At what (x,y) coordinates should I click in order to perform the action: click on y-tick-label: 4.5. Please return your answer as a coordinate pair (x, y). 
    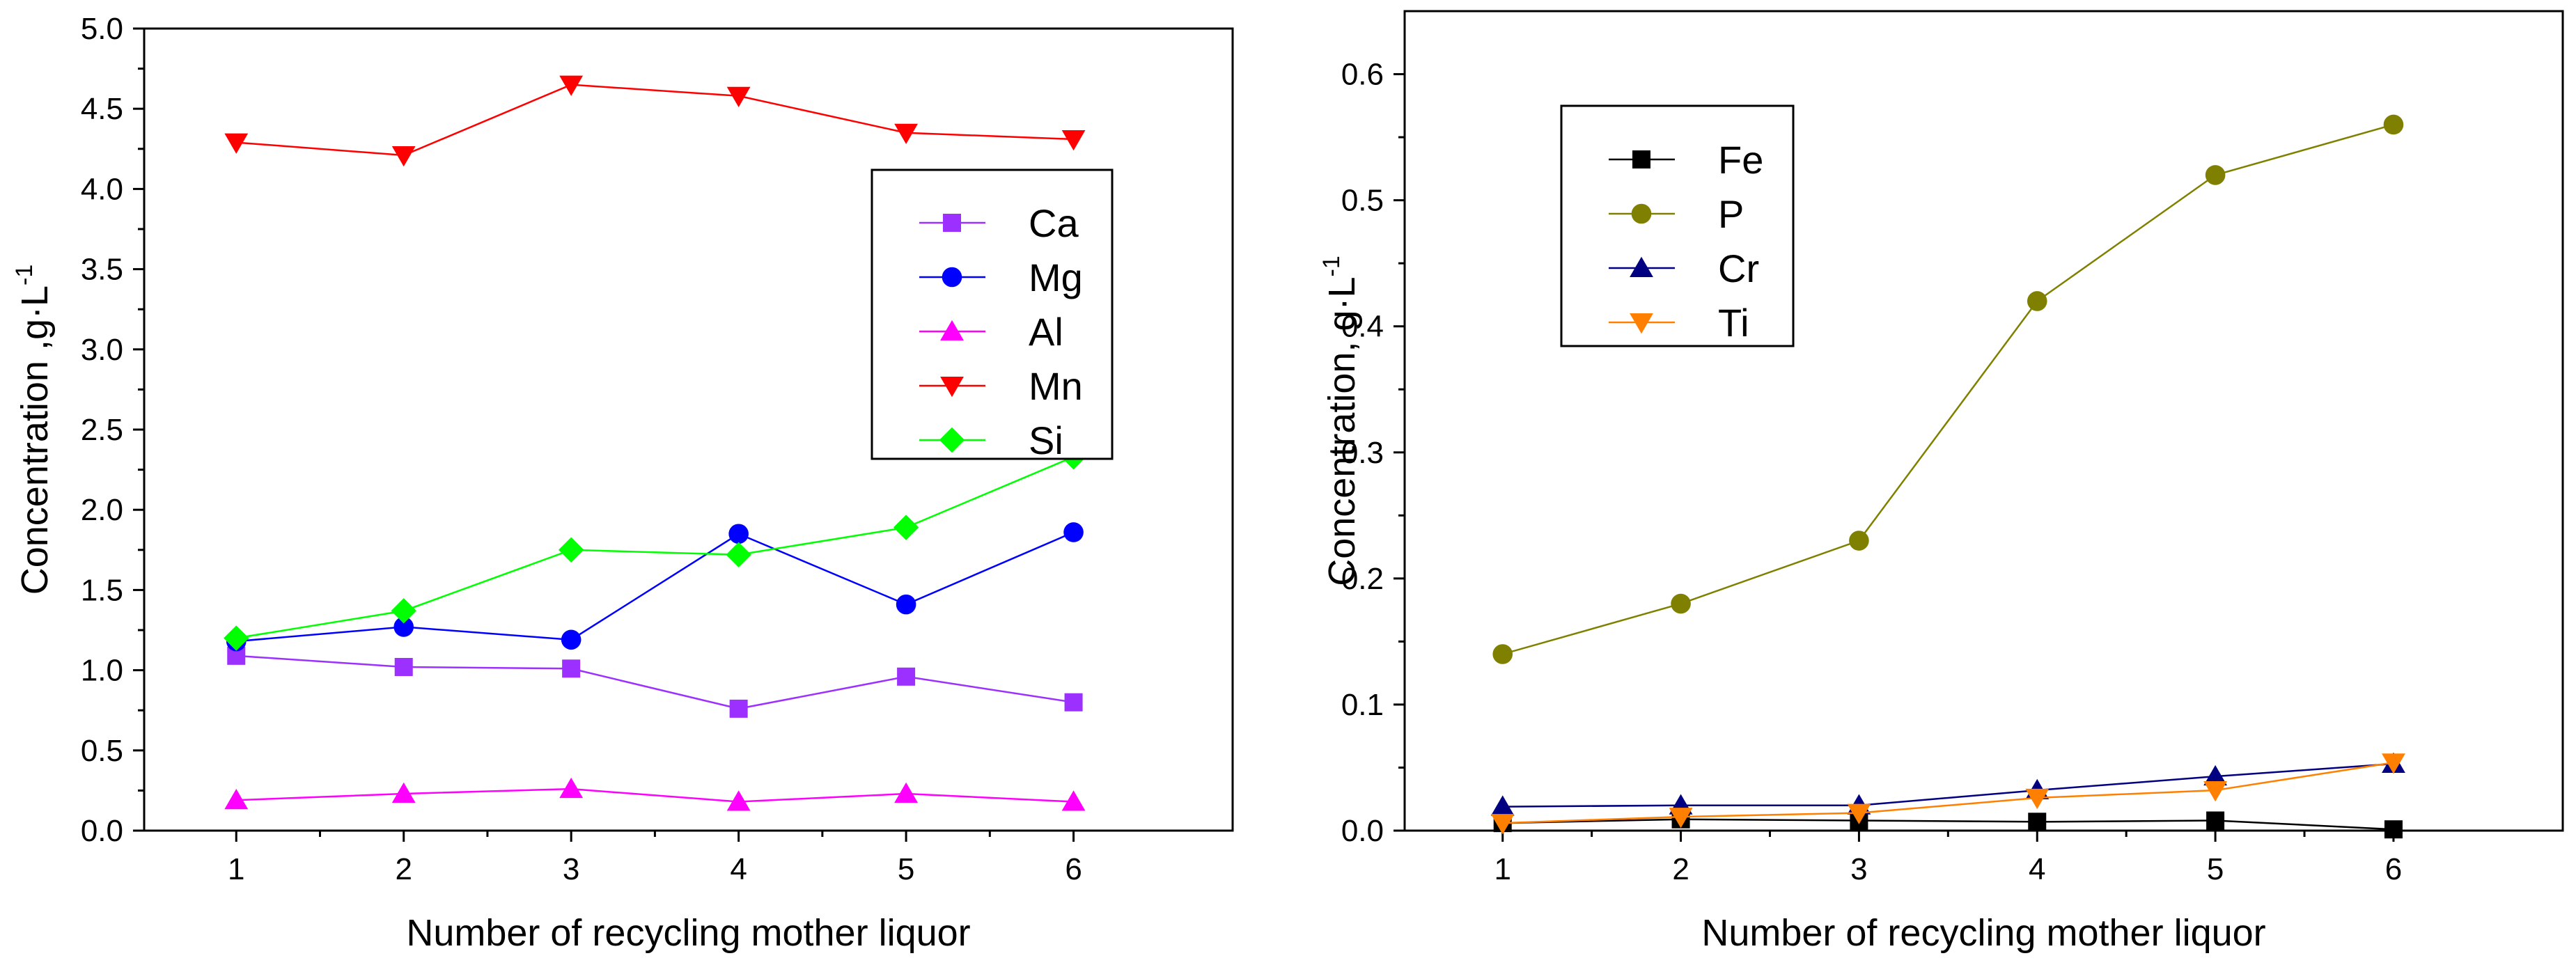
    Looking at the image, I should click on (102, 109).